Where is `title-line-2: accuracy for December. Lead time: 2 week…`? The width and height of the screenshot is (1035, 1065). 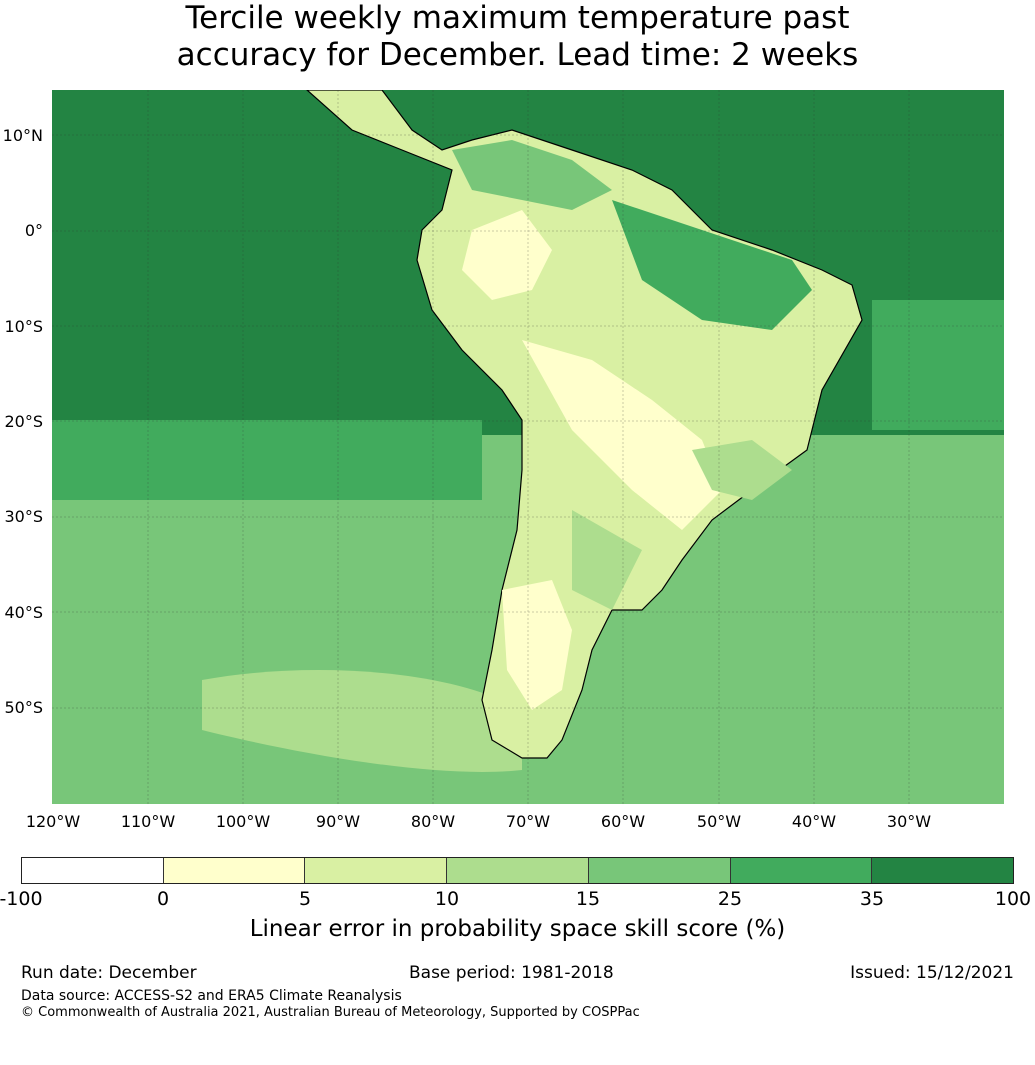 title-line-2: accuracy for December. Lead time: 2 week… is located at coordinates (517, 55).